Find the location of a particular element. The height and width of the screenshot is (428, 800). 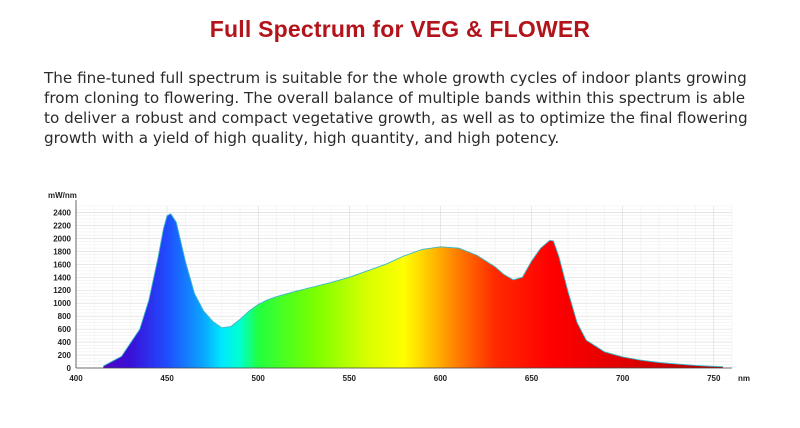

x-tick-label: 500 is located at coordinates (259, 378).